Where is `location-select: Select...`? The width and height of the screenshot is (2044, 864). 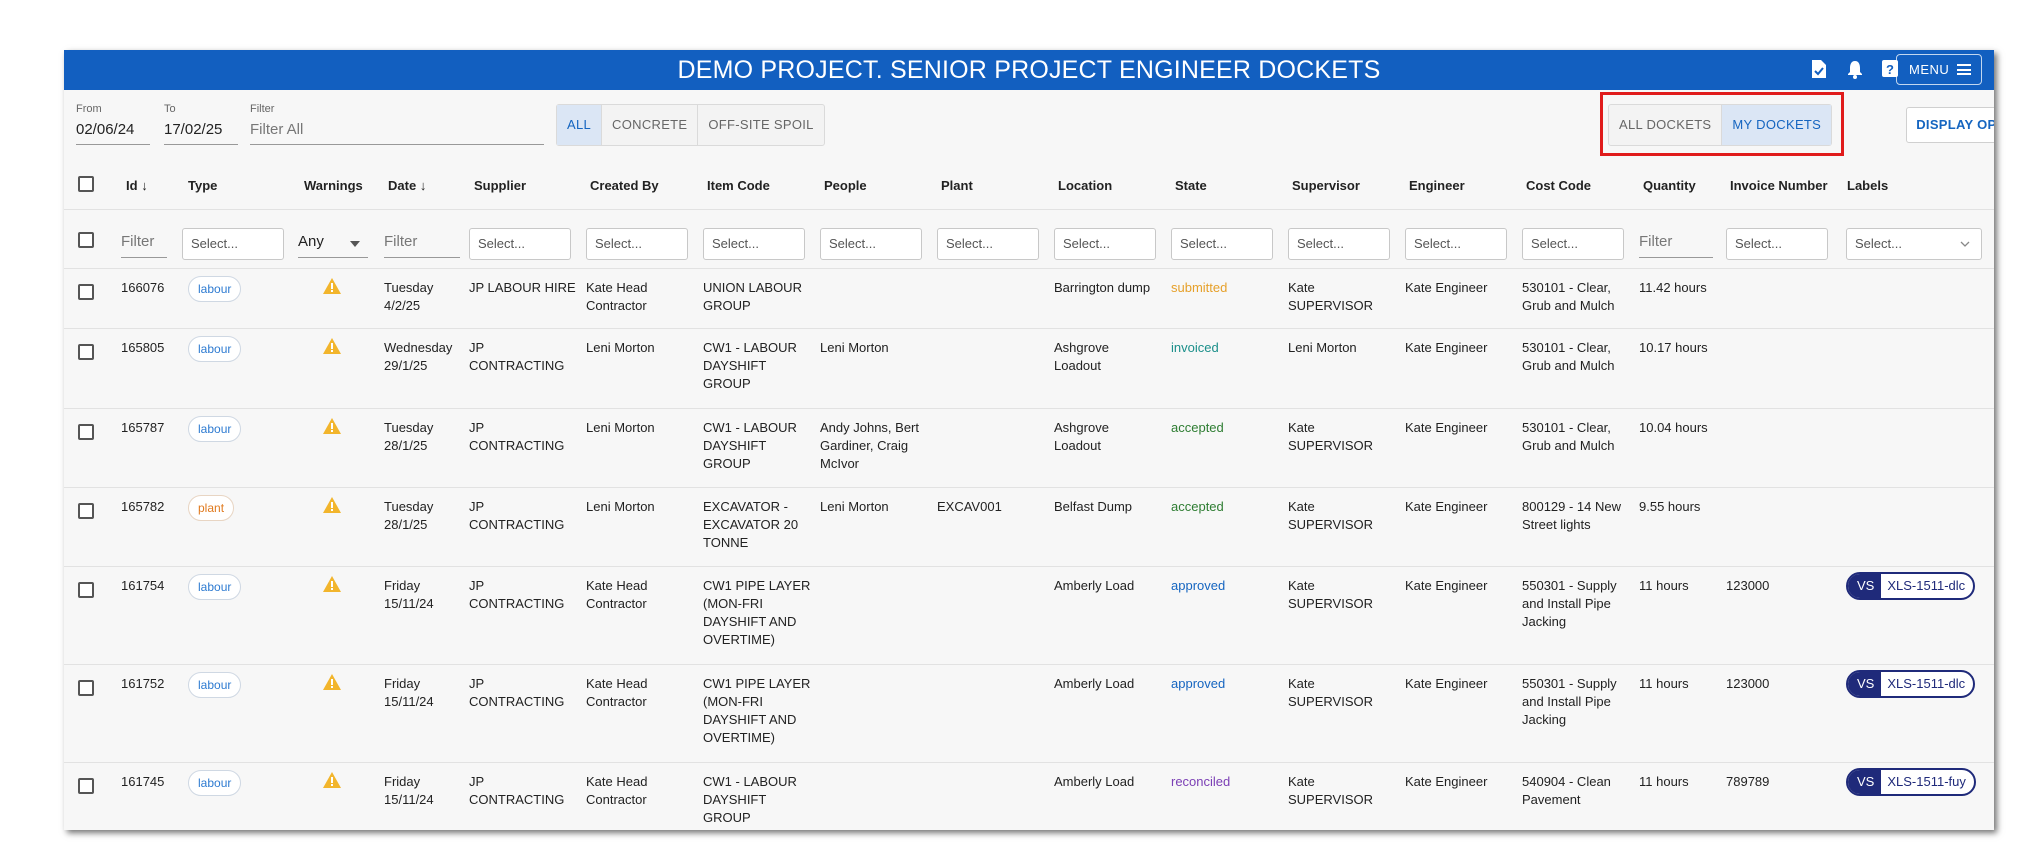 location-select: Select... is located at coordinates (1105, 244).